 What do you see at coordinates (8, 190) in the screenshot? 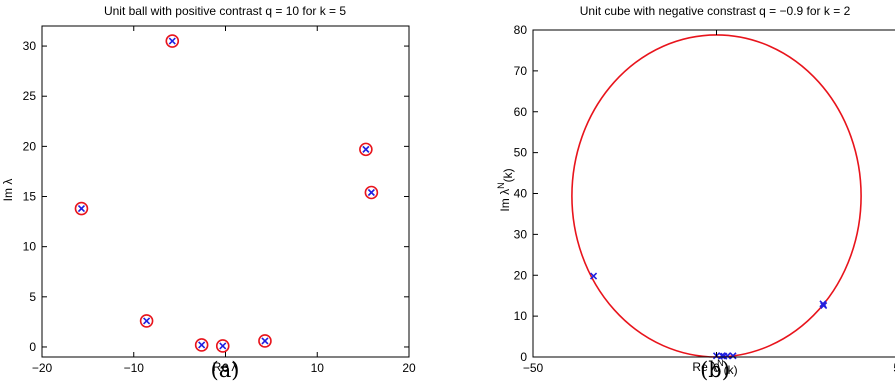
I see `chart-a-ylabel: Im λ` at bounding box center [8, 190].